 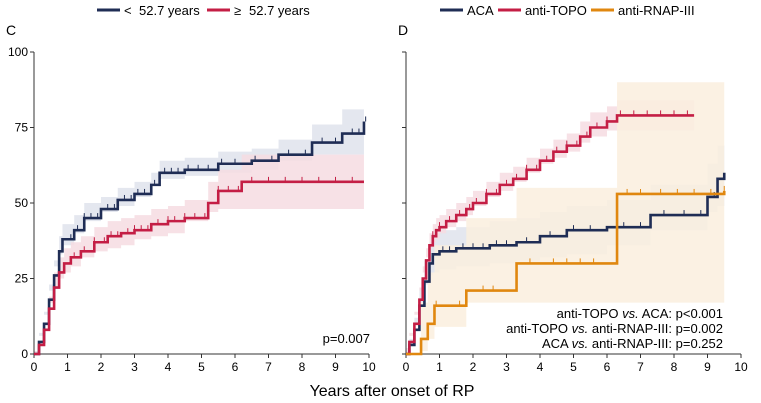 I want to click on p-value-aca-vs-rnap: ACA vs. anti-RNAP-III: p=0.252, so click(x=632, y=343).